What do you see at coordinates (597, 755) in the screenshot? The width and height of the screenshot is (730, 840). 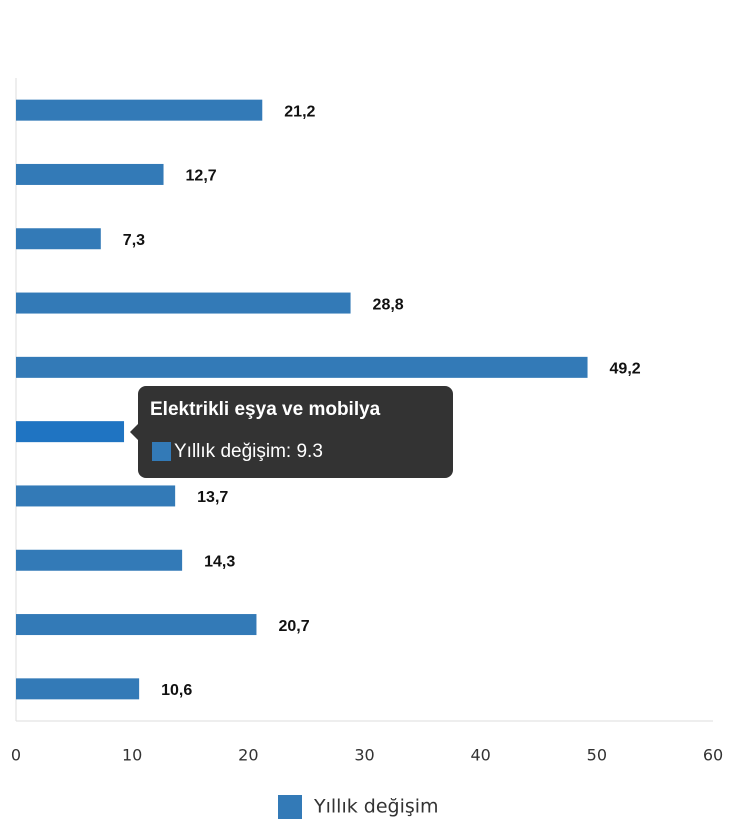 I see `x-tick-label: 50` at bounding box center [597, 755].